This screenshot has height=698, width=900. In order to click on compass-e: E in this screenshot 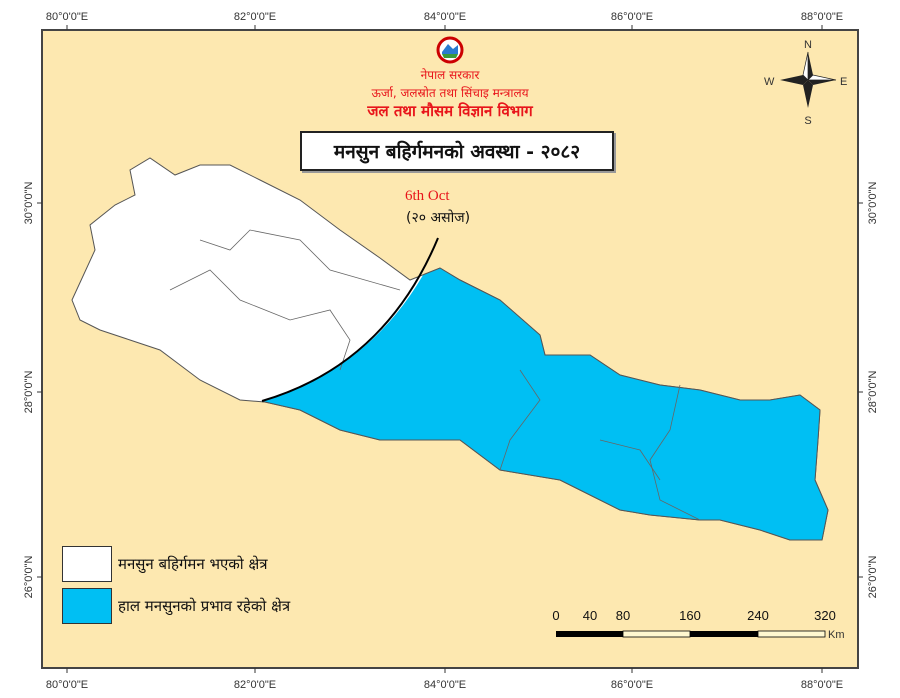, I will do `click(843, 82)`.